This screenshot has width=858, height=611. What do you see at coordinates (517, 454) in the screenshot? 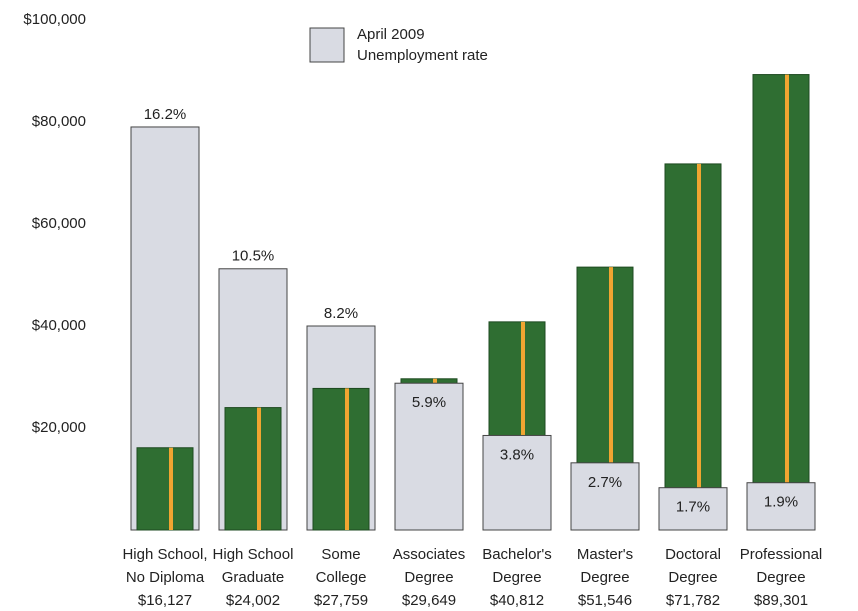
I see `rate-label: 3.8%` at bounding box center [517, 454].